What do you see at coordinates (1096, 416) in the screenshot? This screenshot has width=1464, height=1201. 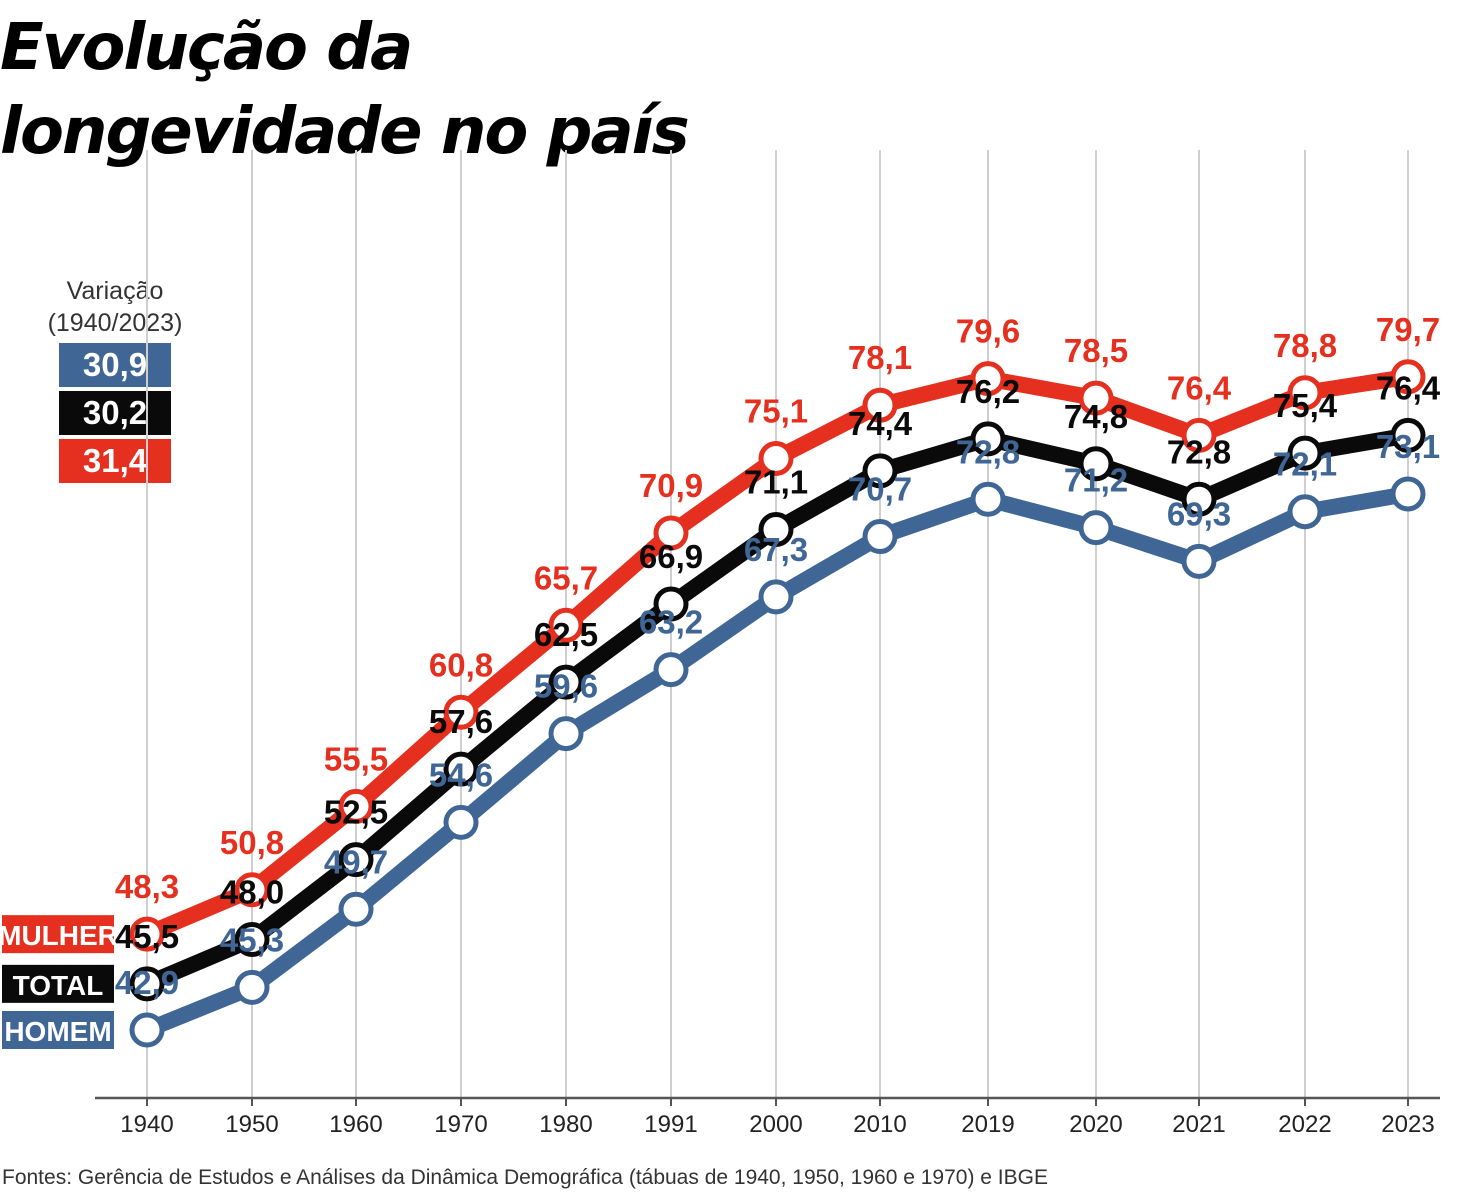 I see `data-label-total-2020: 74,8` at bounding box center [1096, 416].